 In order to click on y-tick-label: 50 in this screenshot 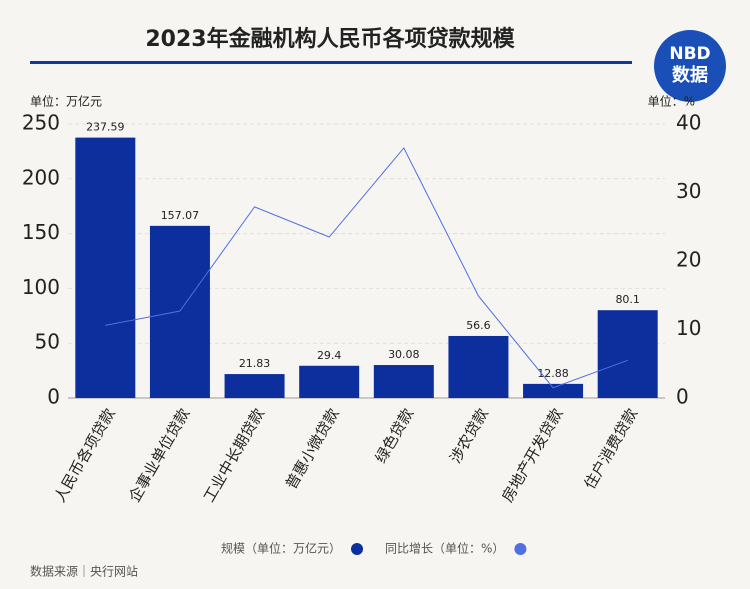, I will do `click(47, 342)`.